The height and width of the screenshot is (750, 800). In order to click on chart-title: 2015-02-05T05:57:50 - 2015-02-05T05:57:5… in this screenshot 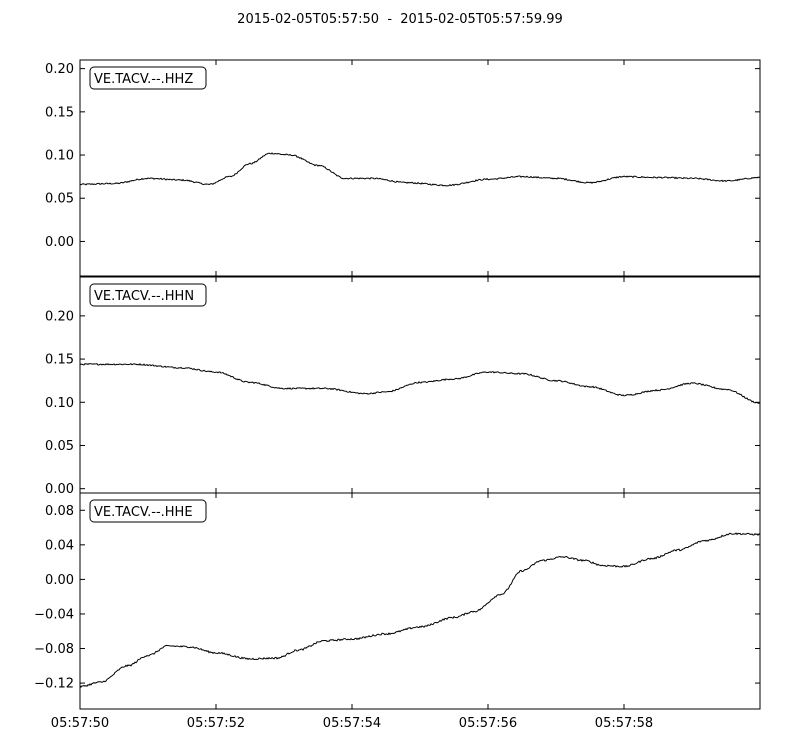, I will do `click(400, 19)`.